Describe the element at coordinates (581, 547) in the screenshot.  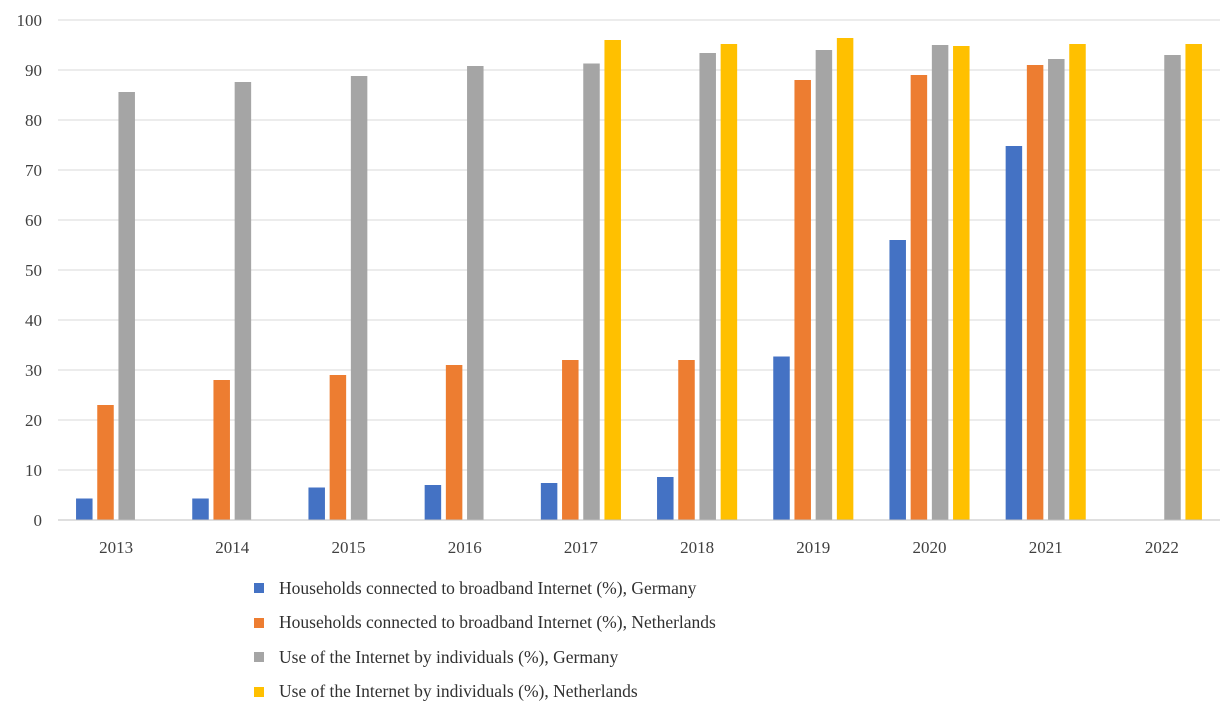
I see `x-tick-label: 2017` at that location.